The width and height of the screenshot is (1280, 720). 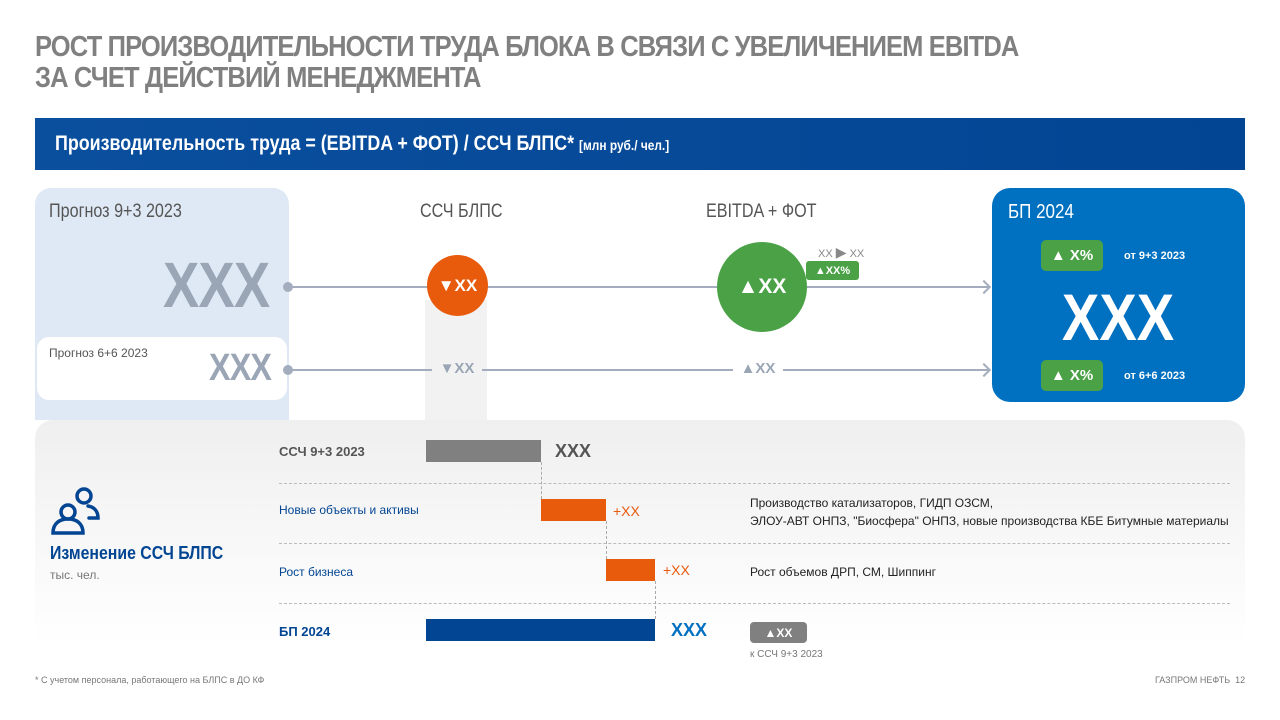 I want to click on bp-headcount-badge: ▲XX, so click(x=778, y=632).